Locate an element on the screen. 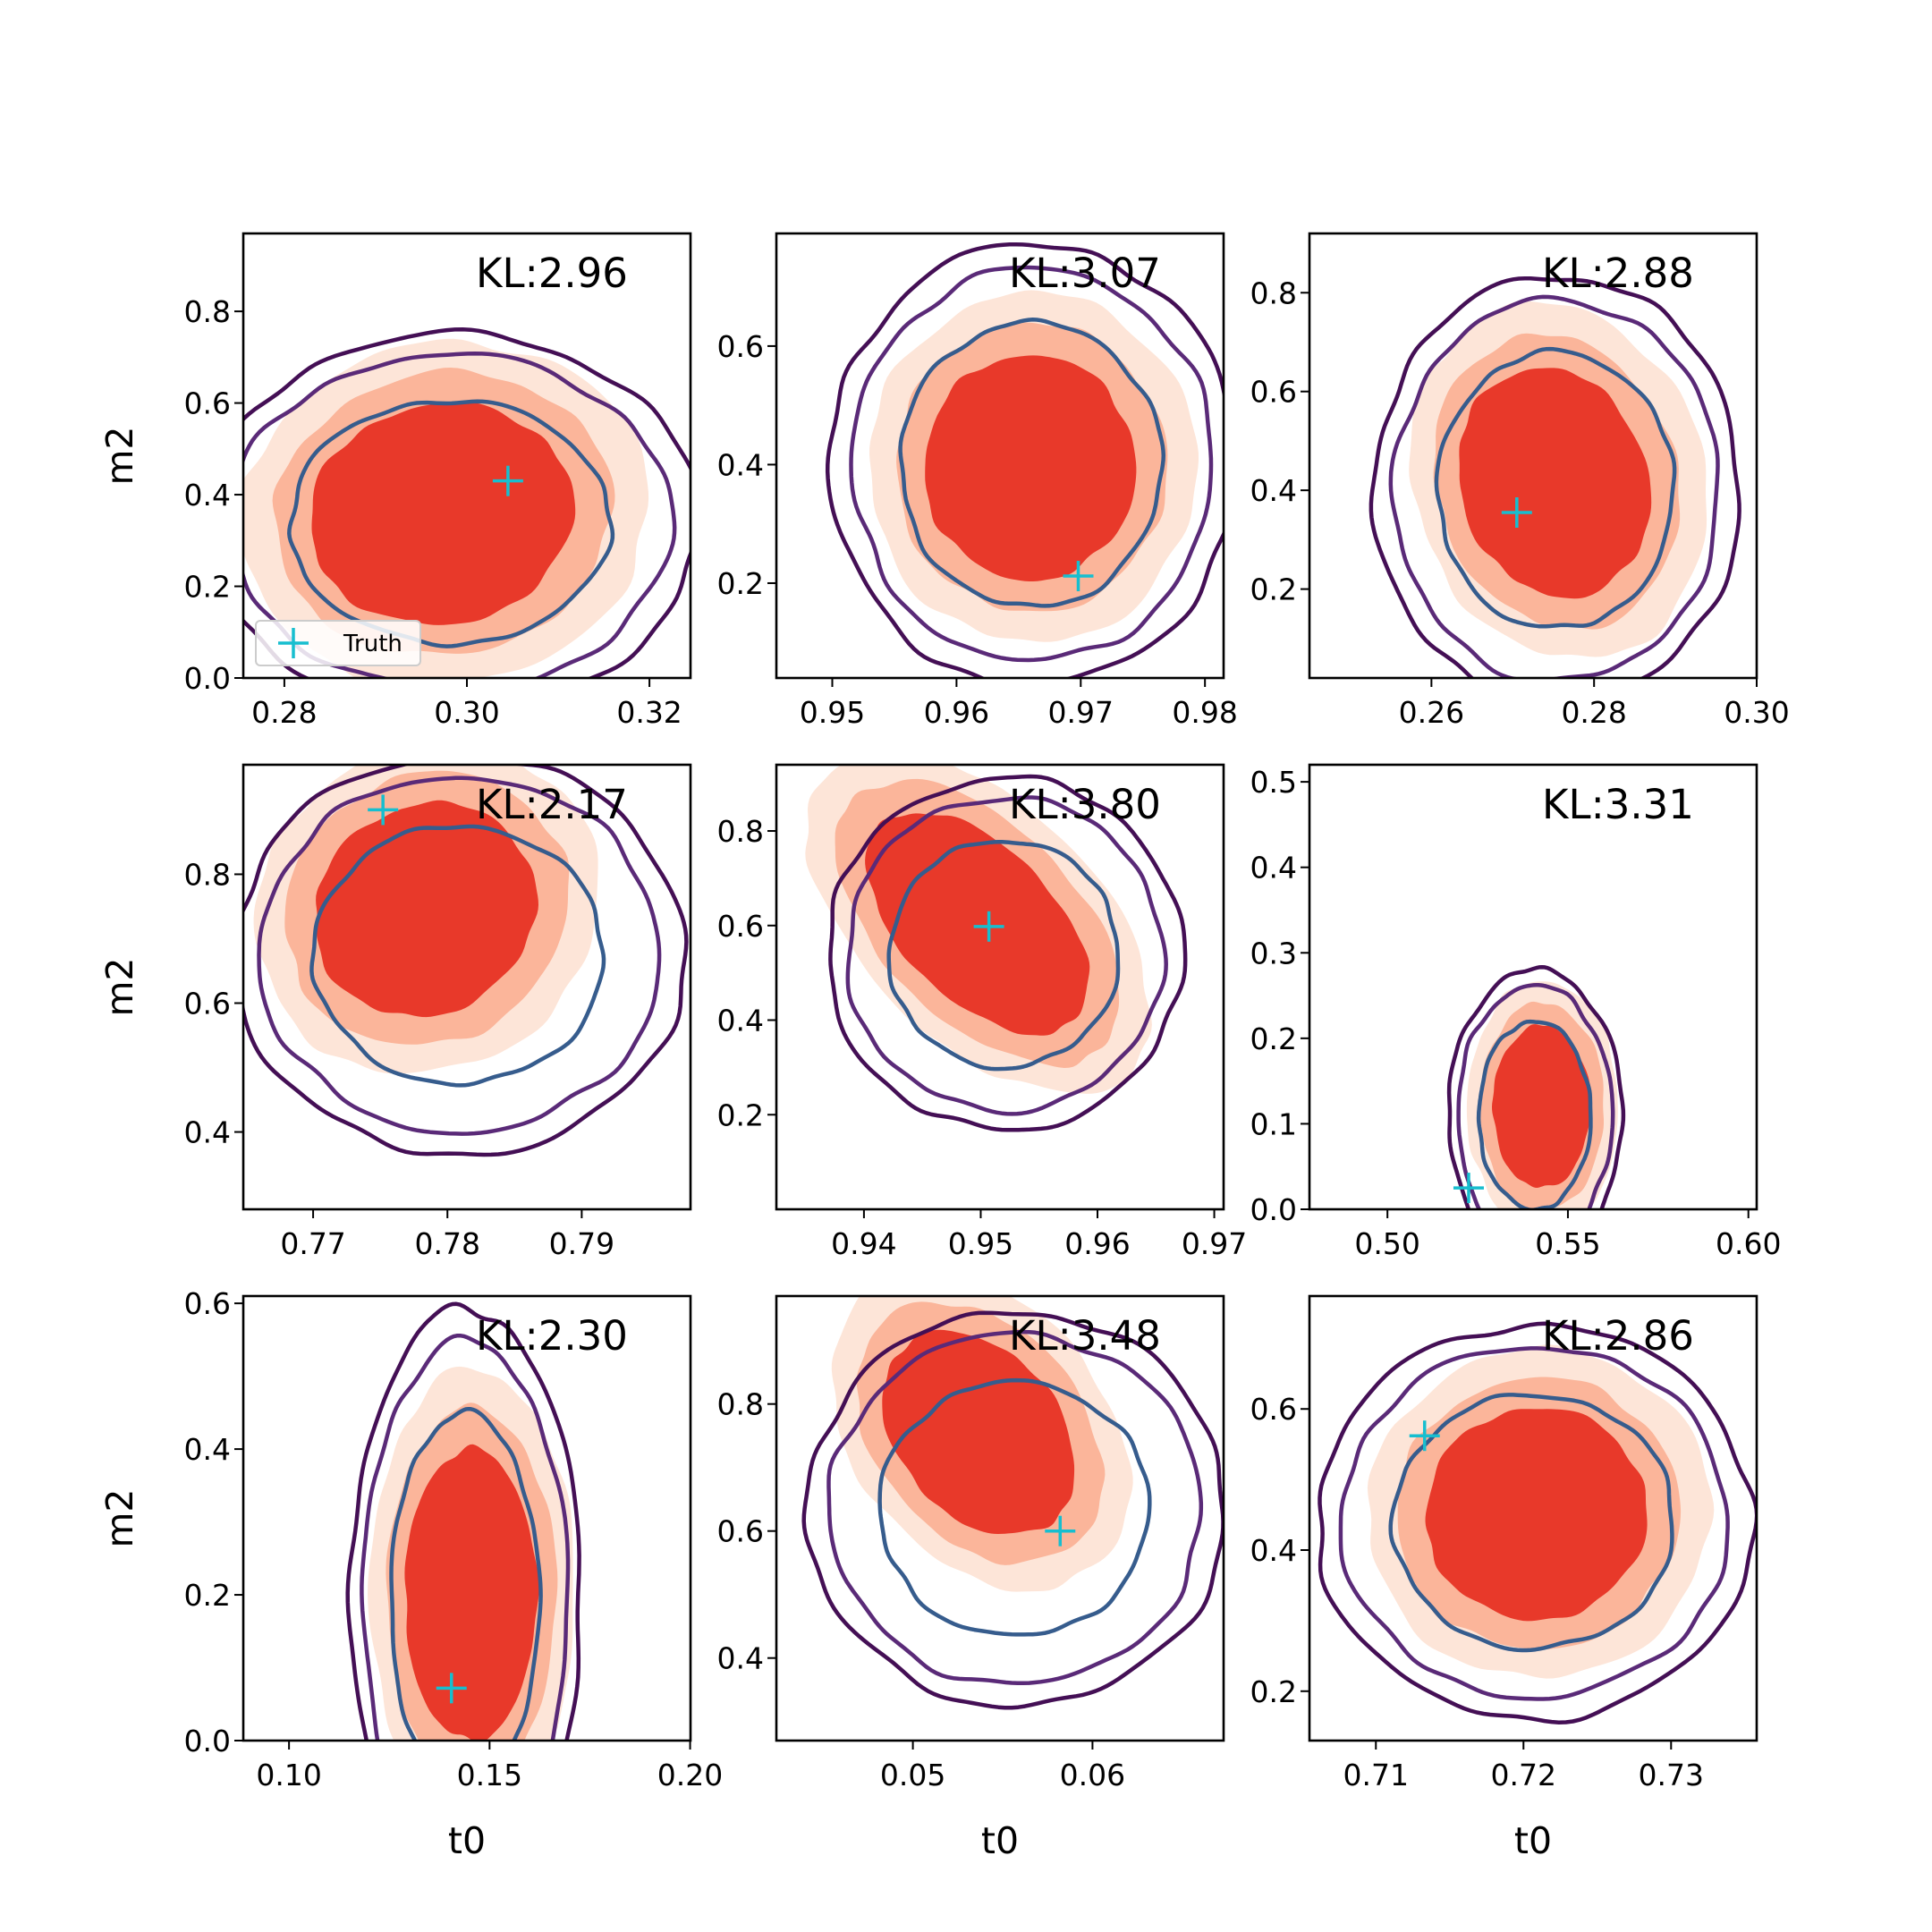  panel-6: 0.50 0.55 0.60 0.0 0.1 0.2 0.3 0.4 0.5 KL:3.31 is located at coordinates (1515, 1012).